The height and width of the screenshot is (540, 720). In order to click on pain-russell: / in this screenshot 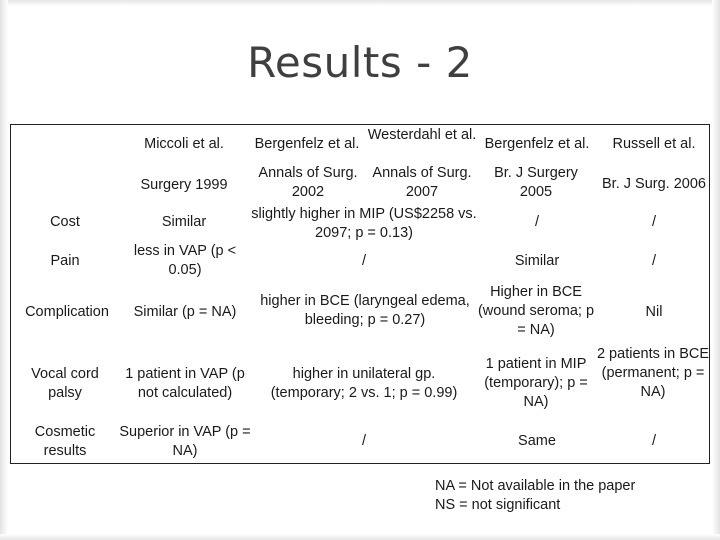, I will do `click(654, 261)`.